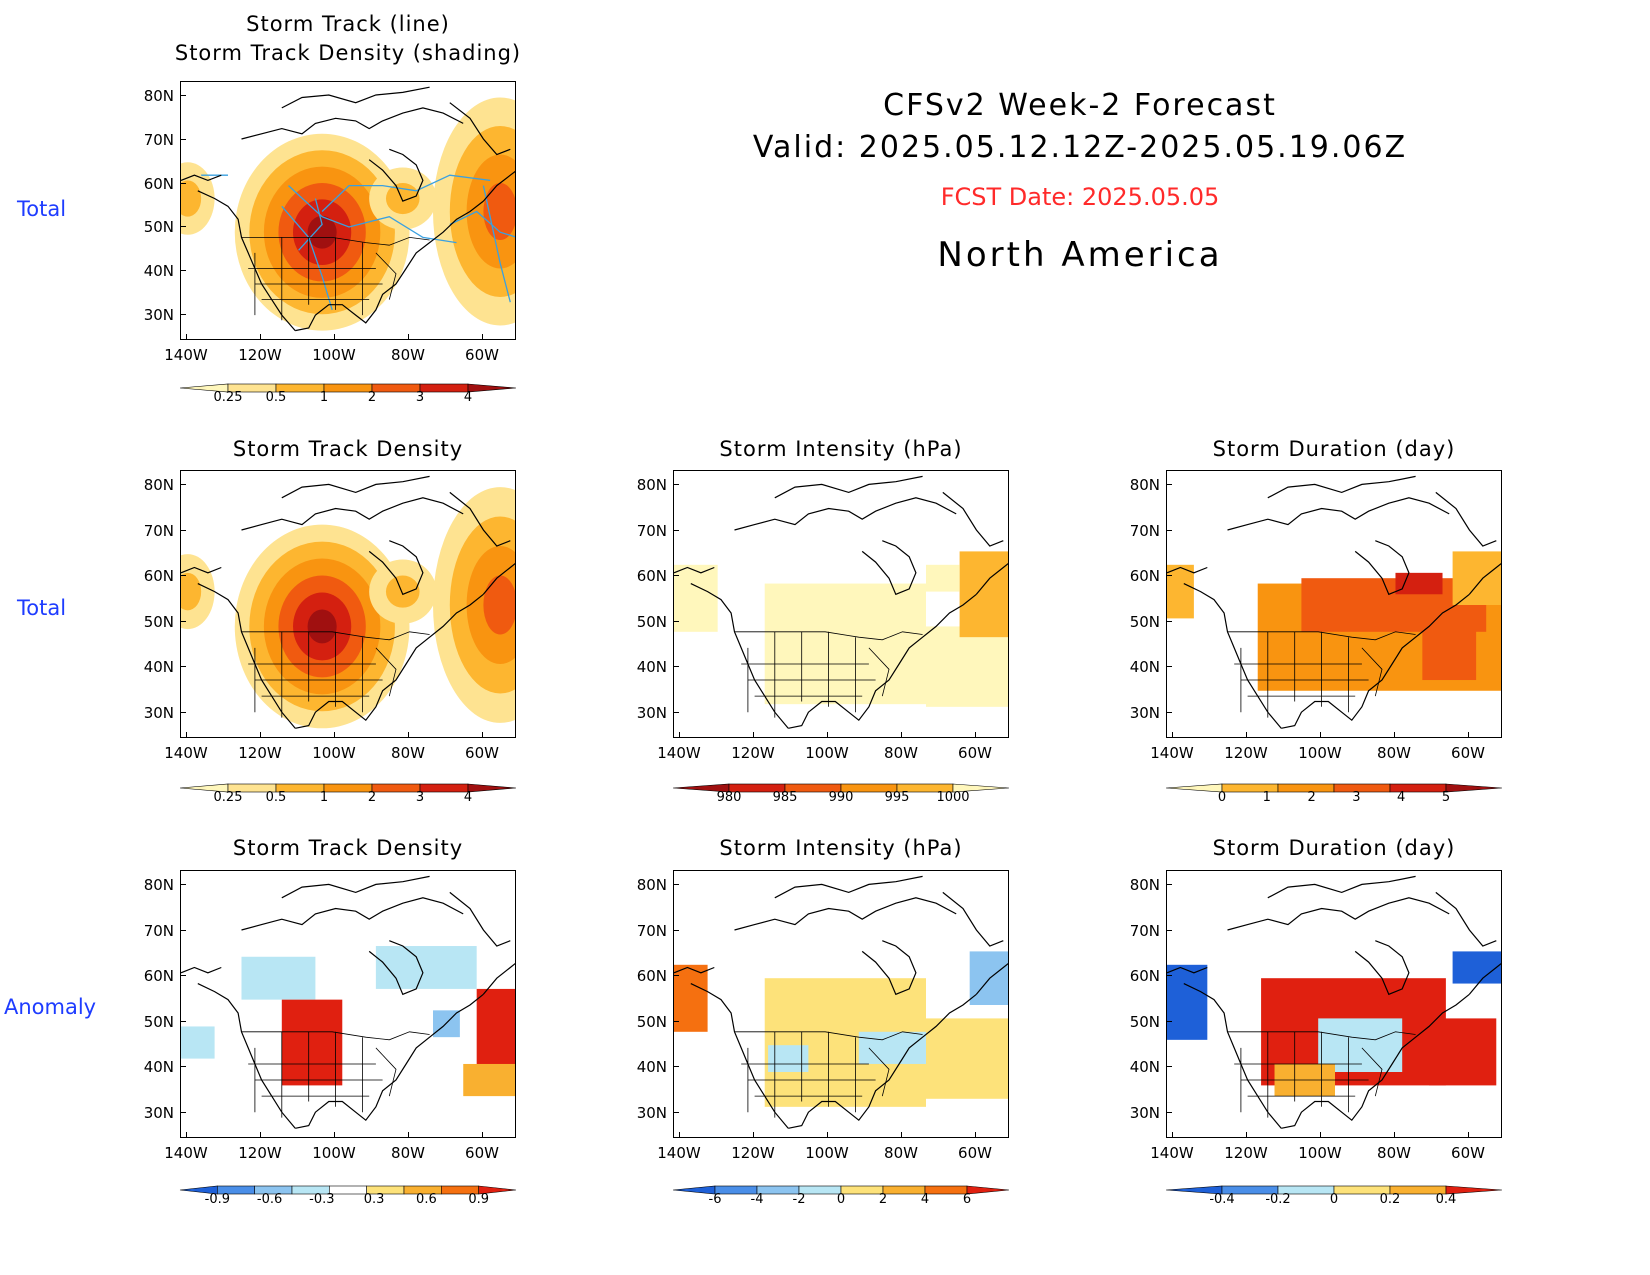  I want to click on colorbar-label: 0.4, so click(1446, 1199).